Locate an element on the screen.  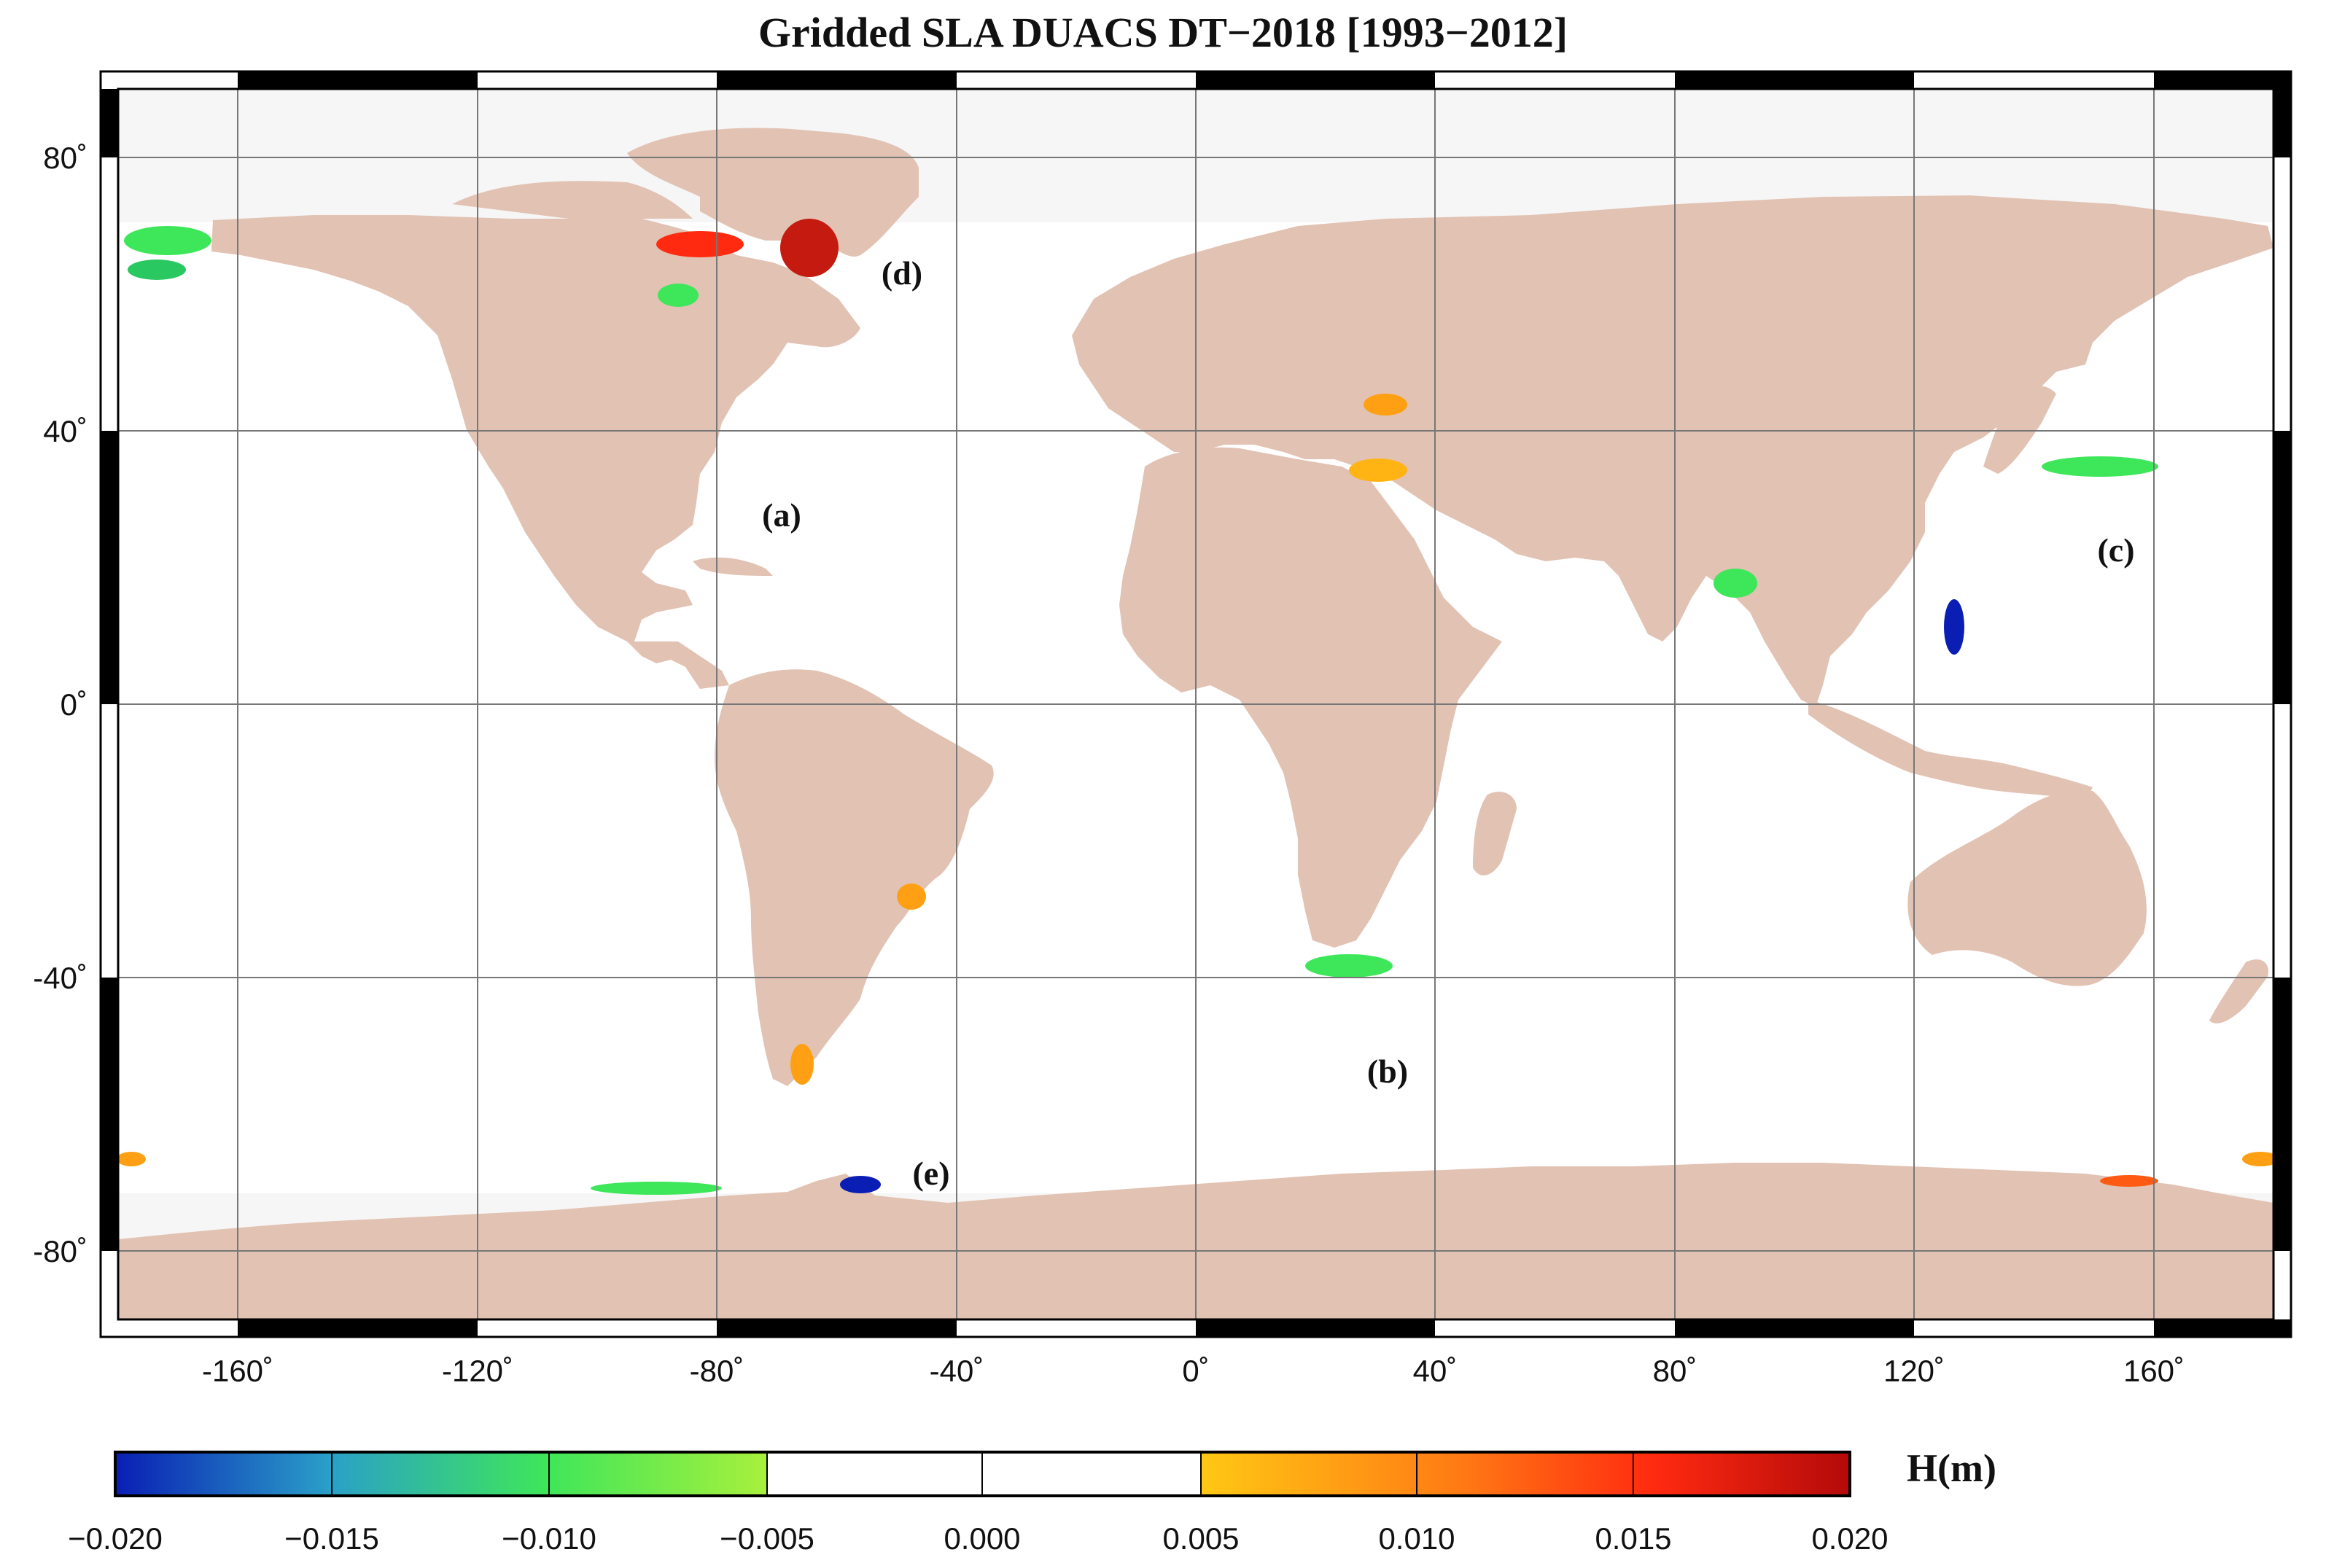
x-tick-label: 80˚ is located at coordinates (1675, 1371).